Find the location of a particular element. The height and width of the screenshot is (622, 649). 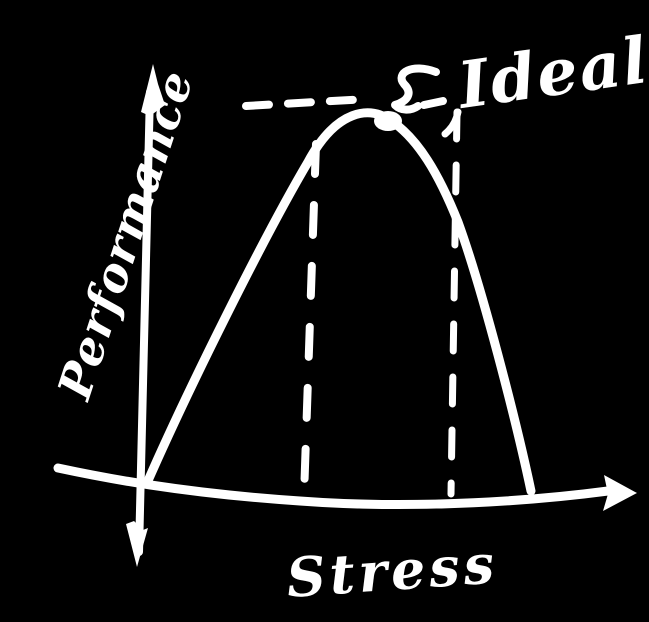

x-axis-right-arrowhead-icon is located at coordinates (620, 493).